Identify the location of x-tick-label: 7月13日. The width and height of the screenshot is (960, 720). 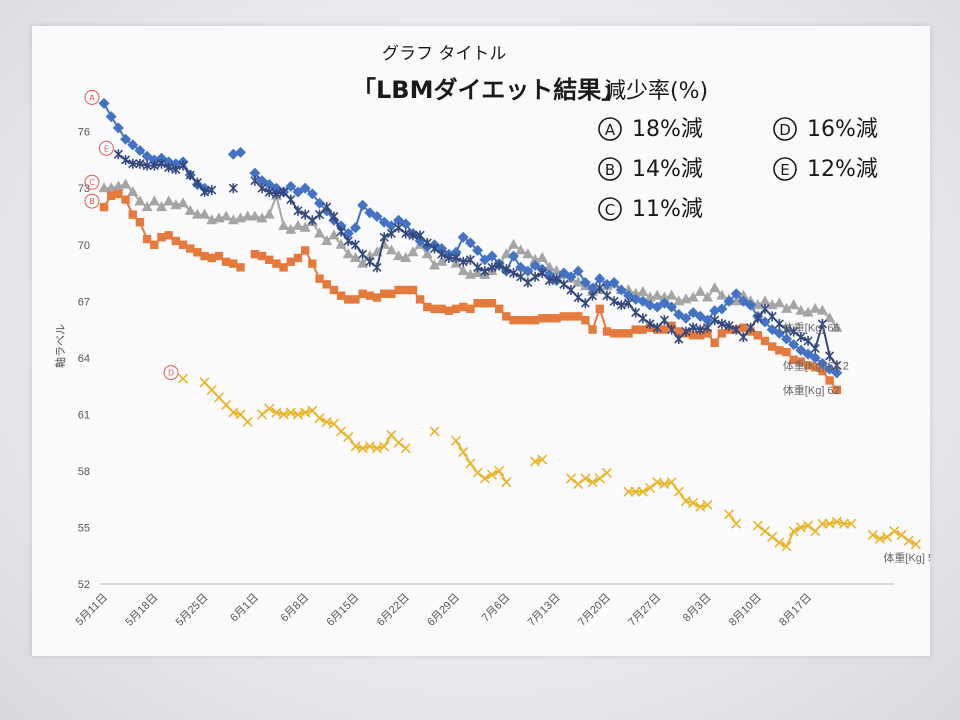
(544, 610).